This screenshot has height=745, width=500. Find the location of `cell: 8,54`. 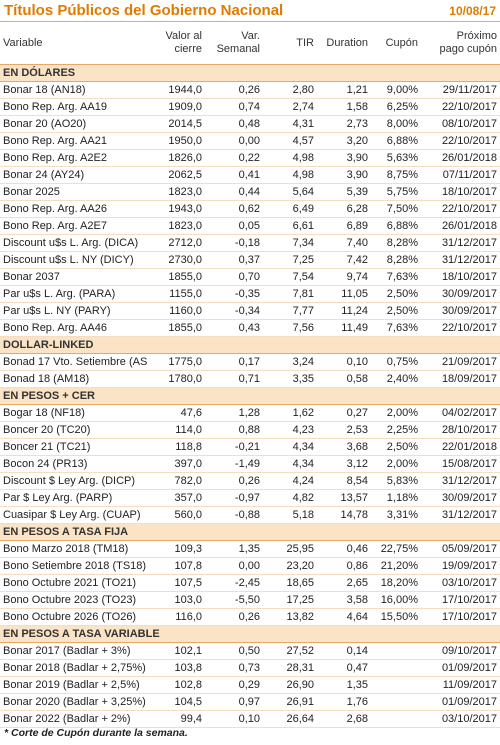

cell: 8,54 is located at coordinates (344, 481).